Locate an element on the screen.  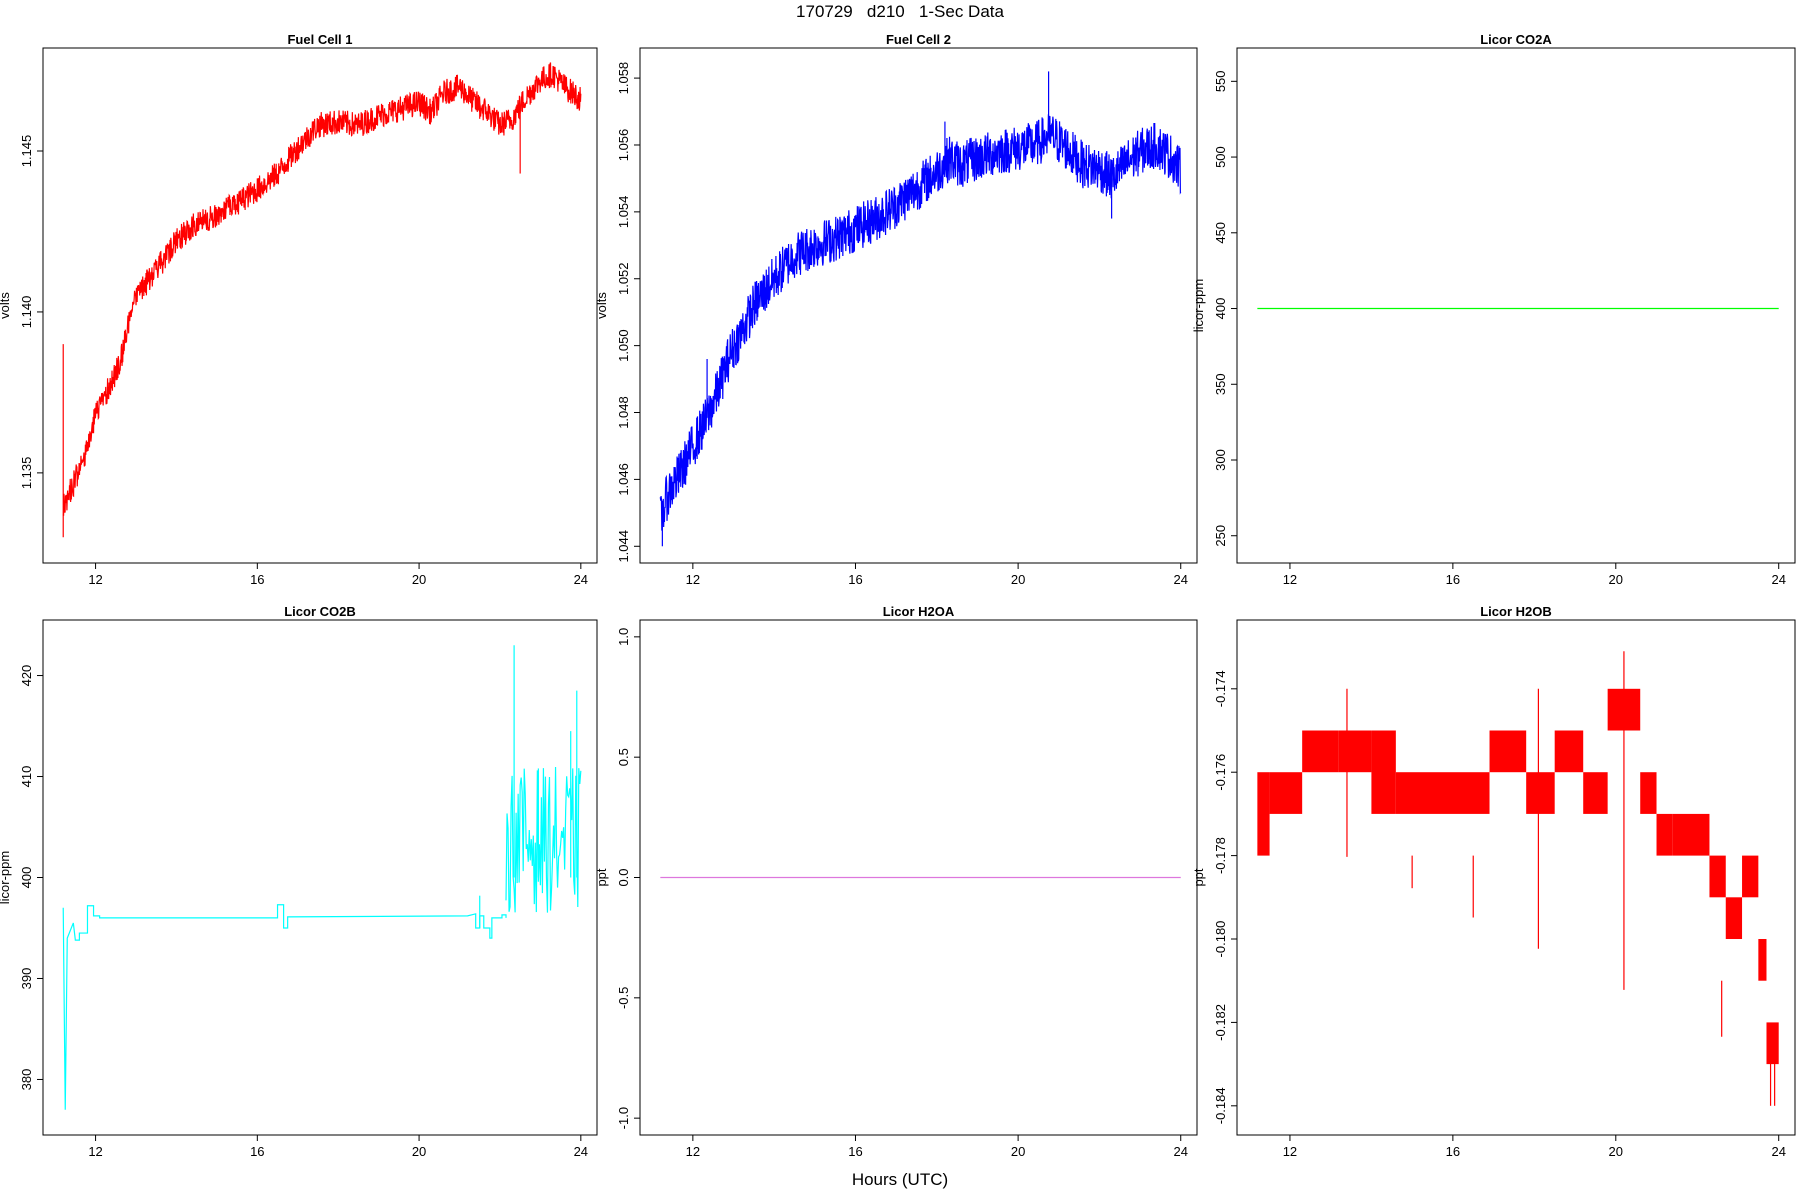
chart-title: Licor CO2B is located at coordinates (320, 611).